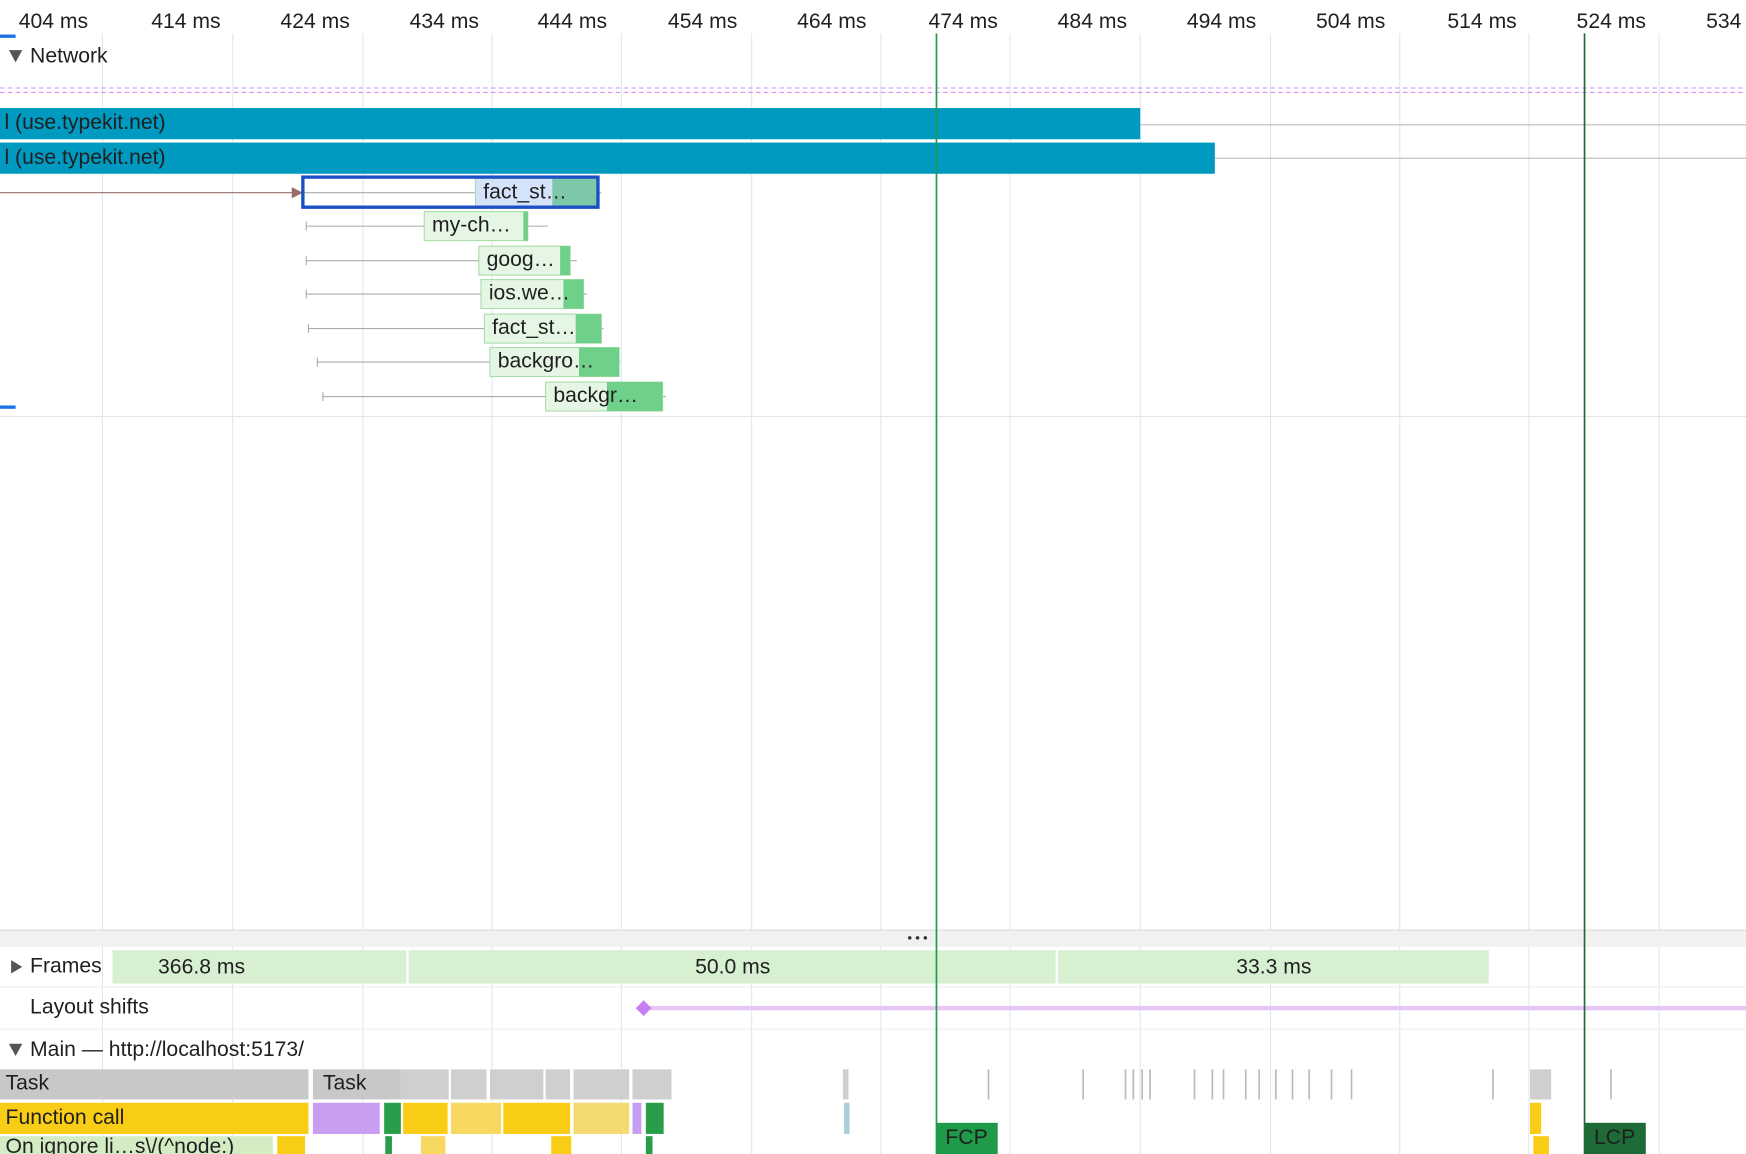 This screenshot has height=1154, width=1746. Describe the element at coordinates (1092, 21) in the screenshot. I see `ruler-label: 484 ms` at that location.